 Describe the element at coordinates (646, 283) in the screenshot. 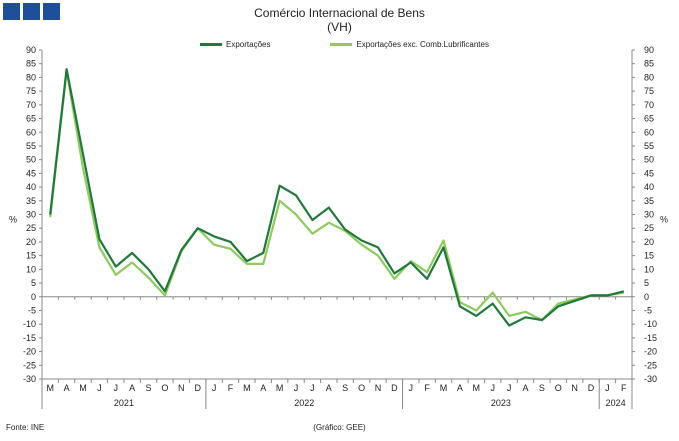

I see `y-tick-label-right: 5` at that location.